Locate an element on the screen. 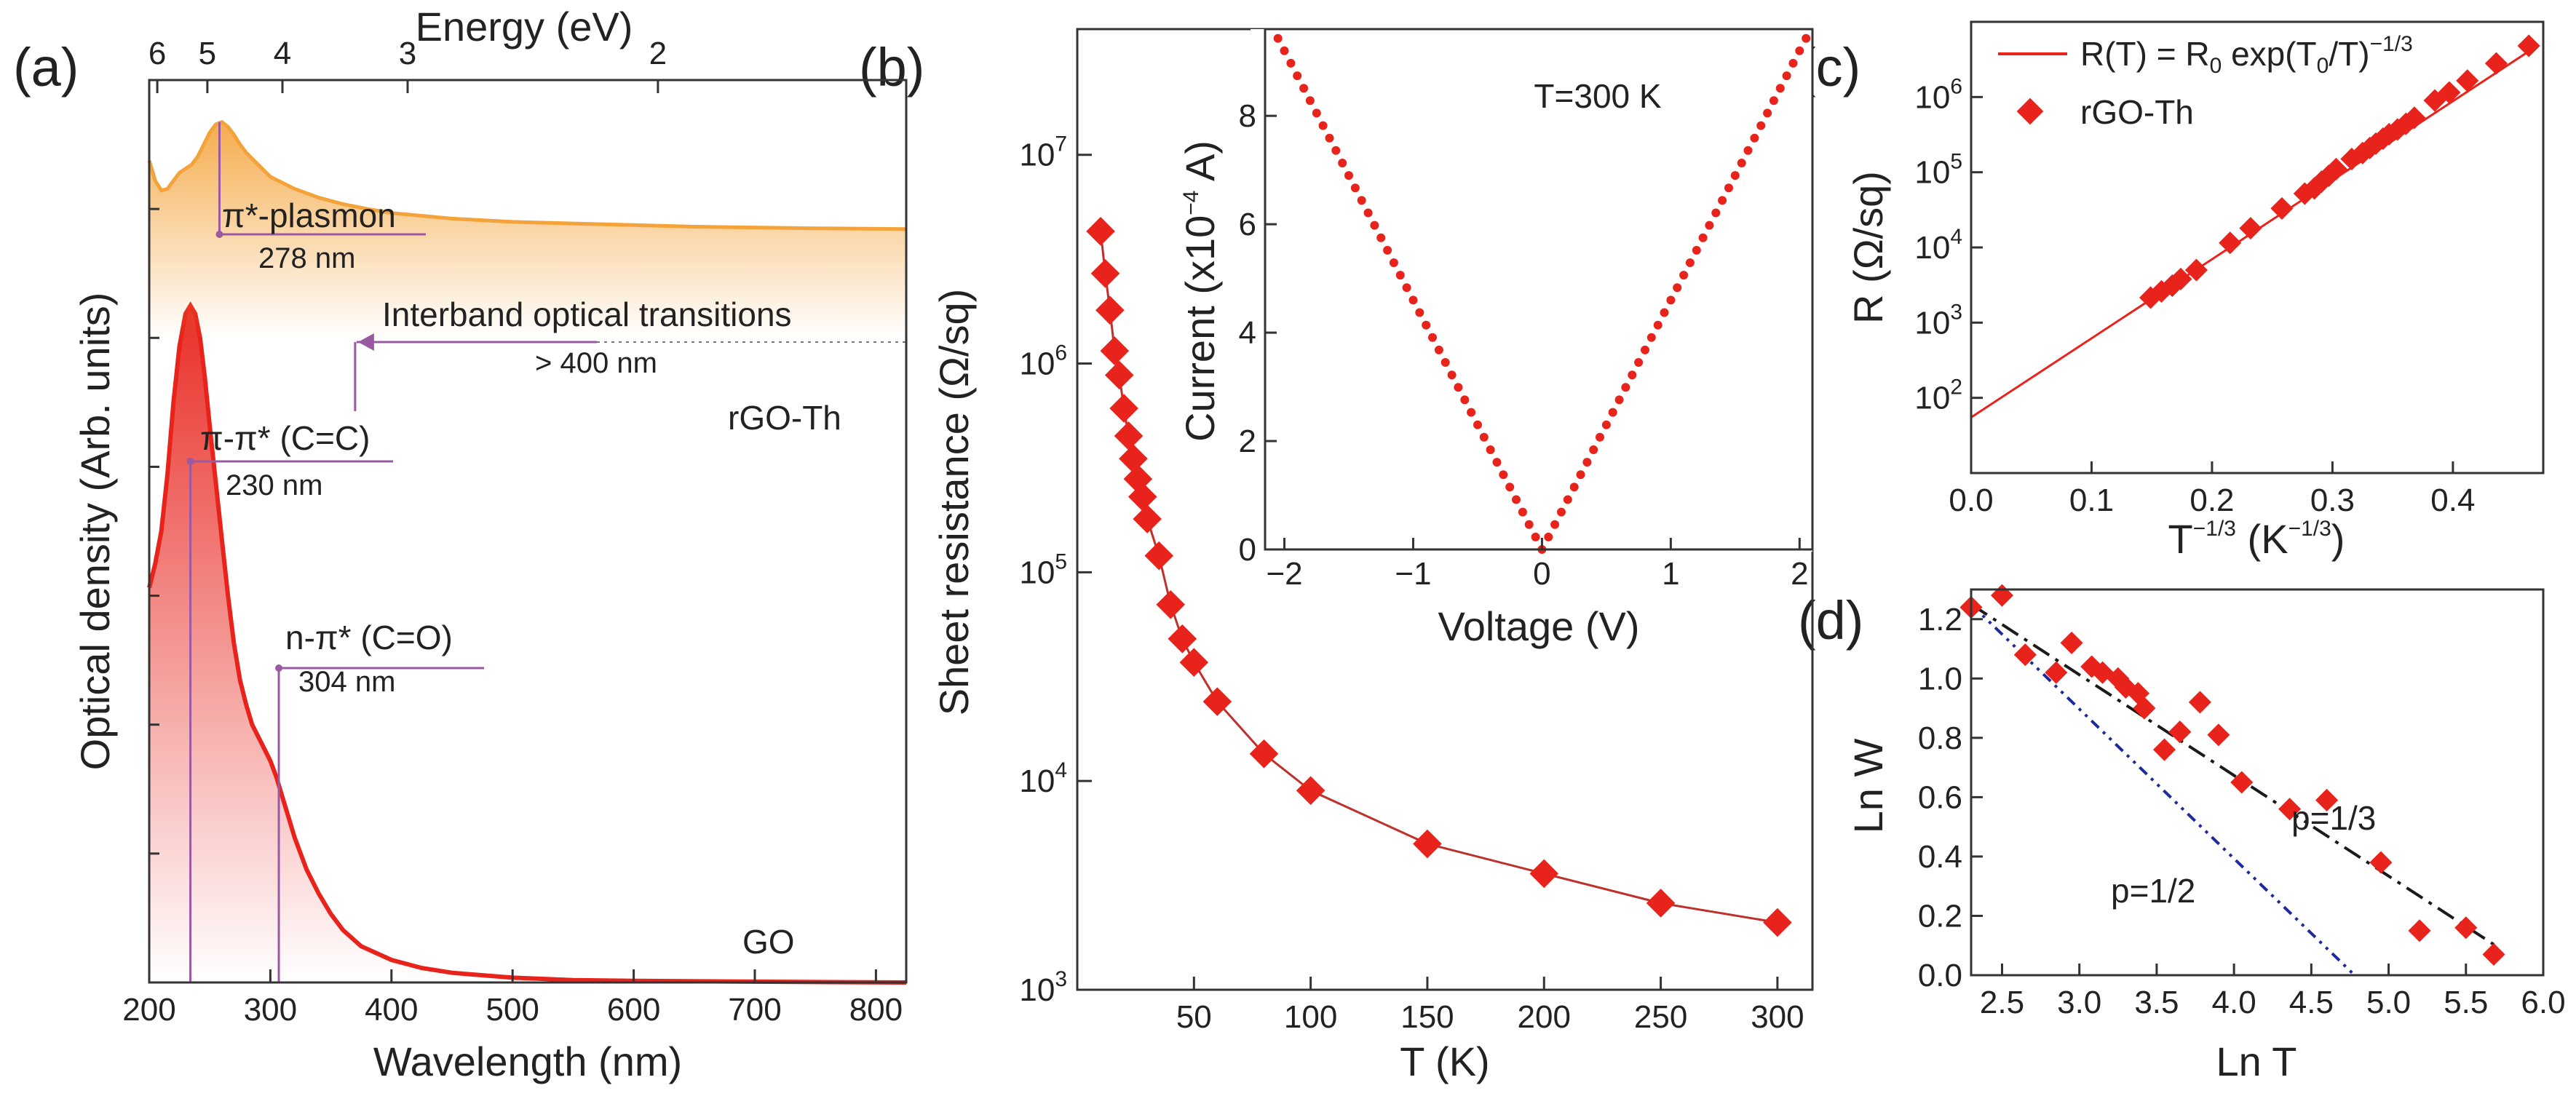  annot-npi-label: n-π* (C=O) is located at coordinates (369, 637).